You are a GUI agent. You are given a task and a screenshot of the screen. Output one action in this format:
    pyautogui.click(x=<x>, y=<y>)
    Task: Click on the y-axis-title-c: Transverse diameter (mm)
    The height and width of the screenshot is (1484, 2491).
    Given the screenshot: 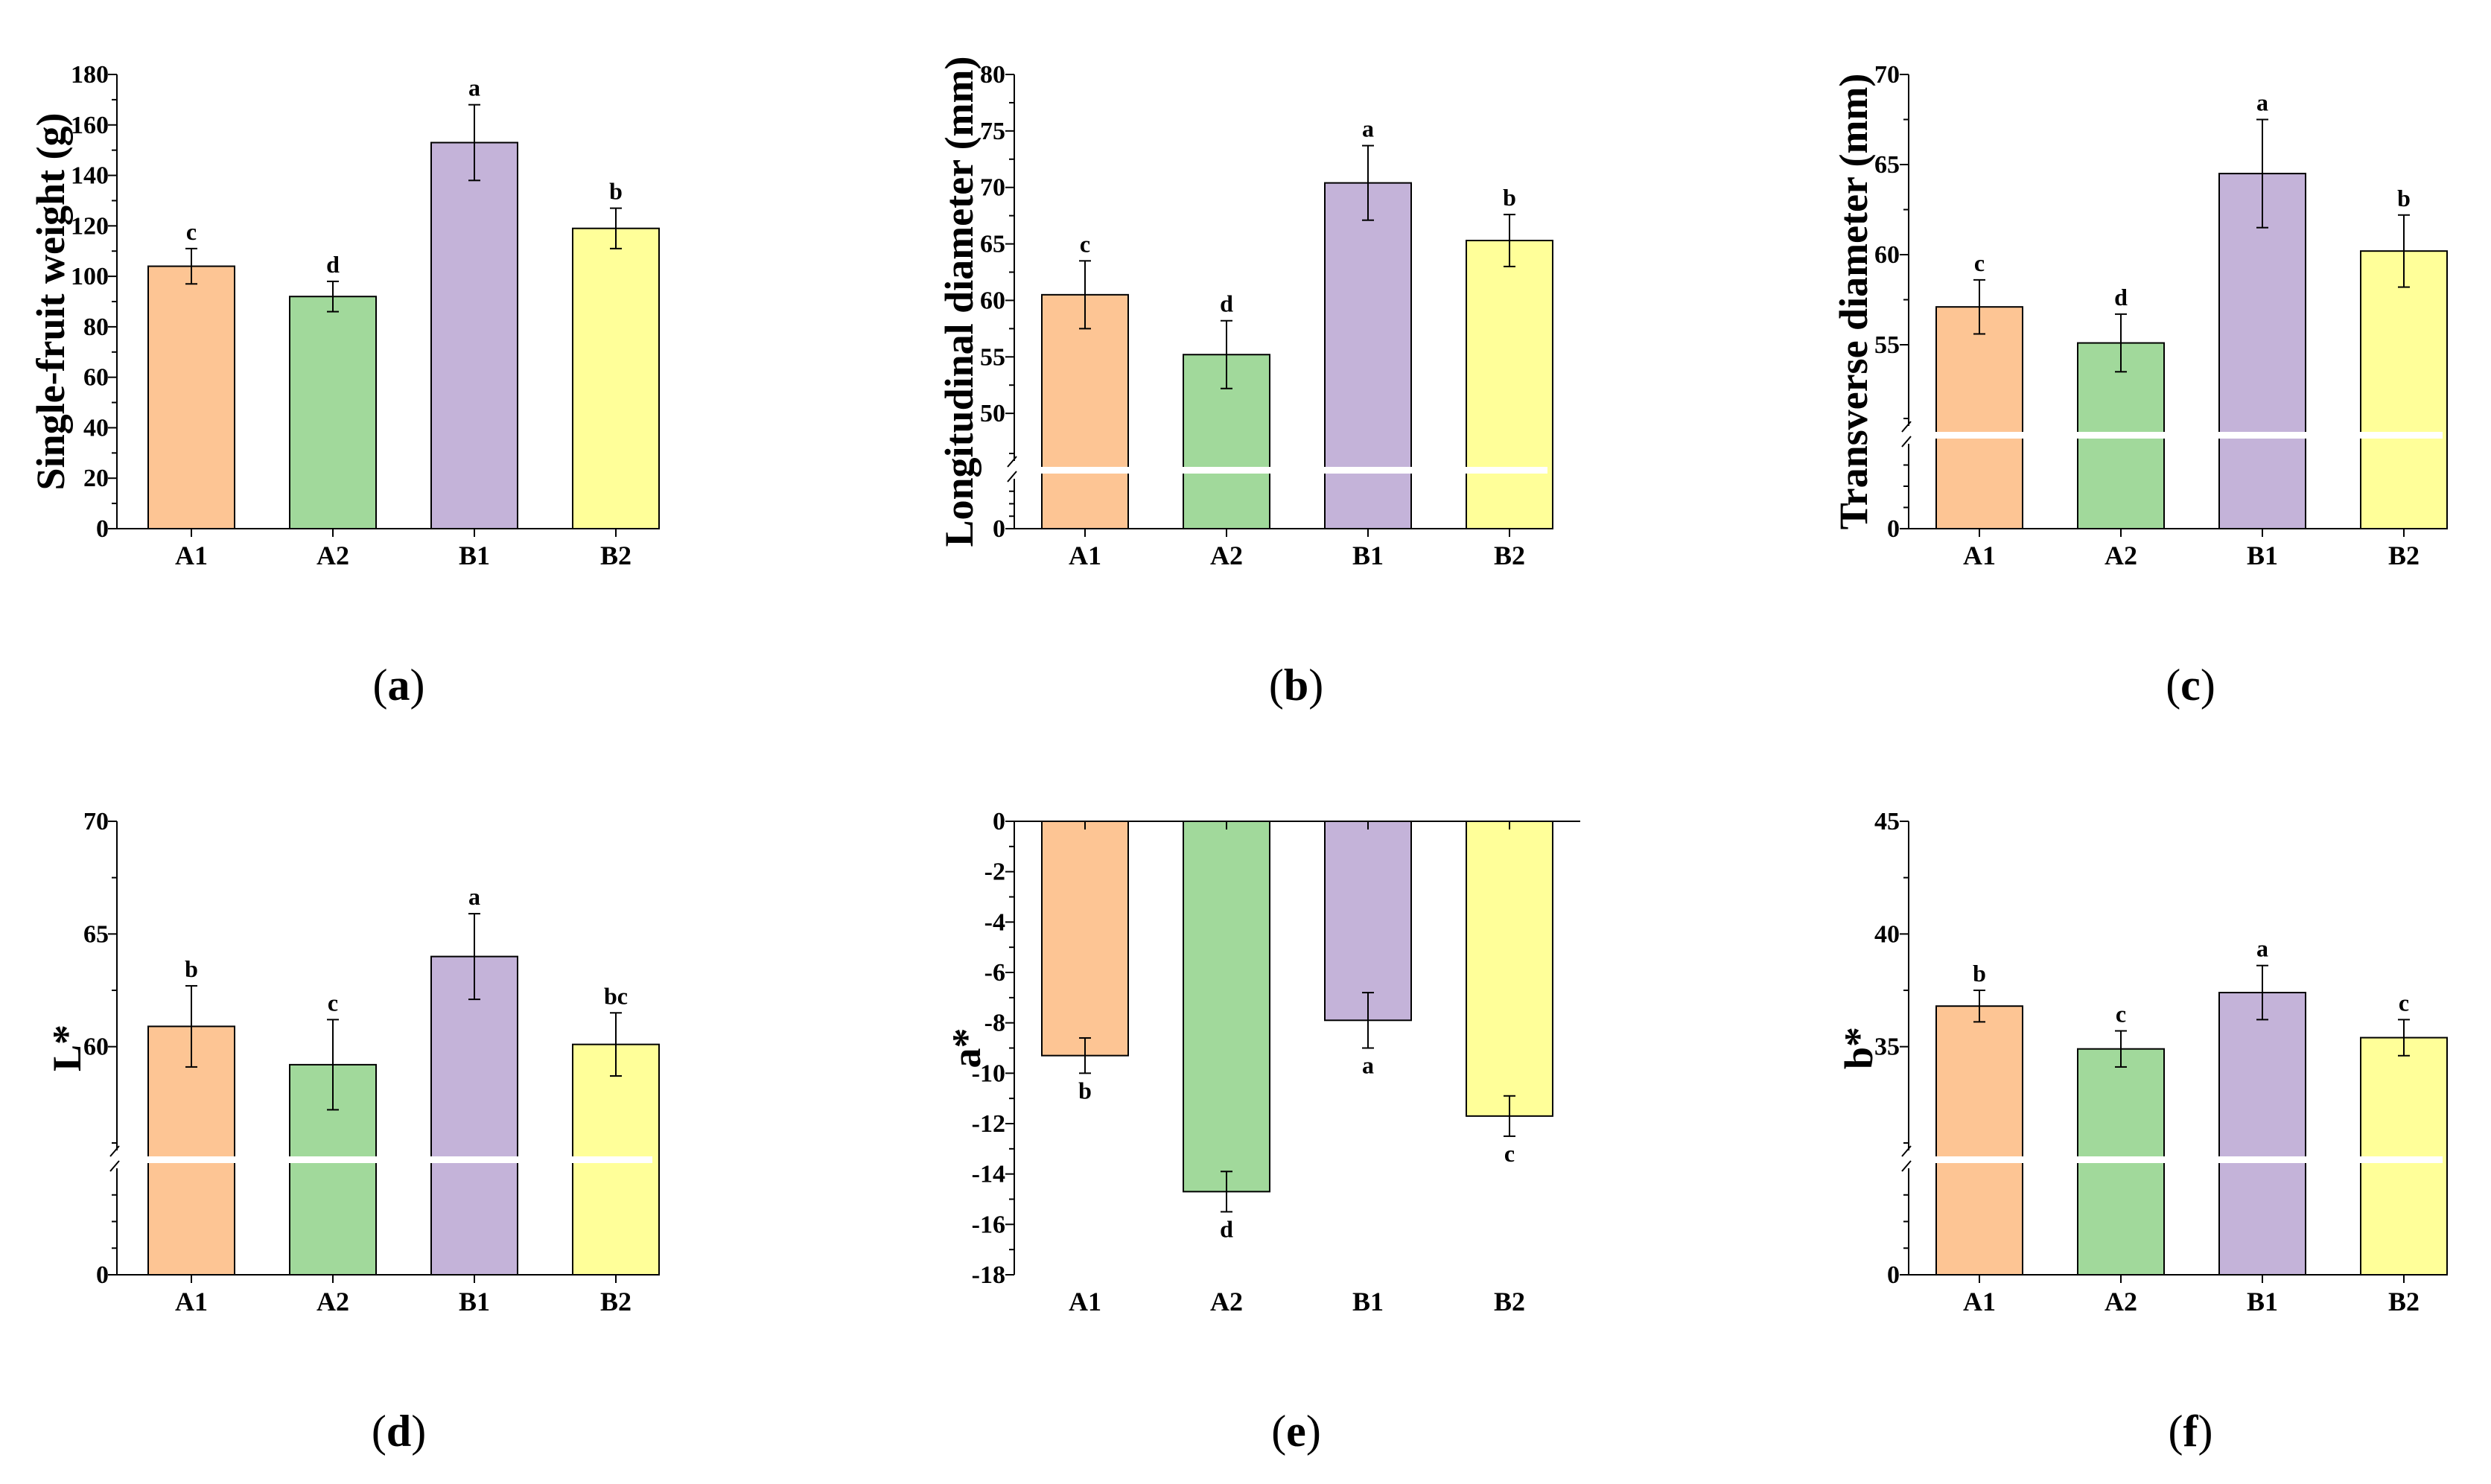 What is the action you would take?
    pyautogui.click(x=1853, y=302)
    